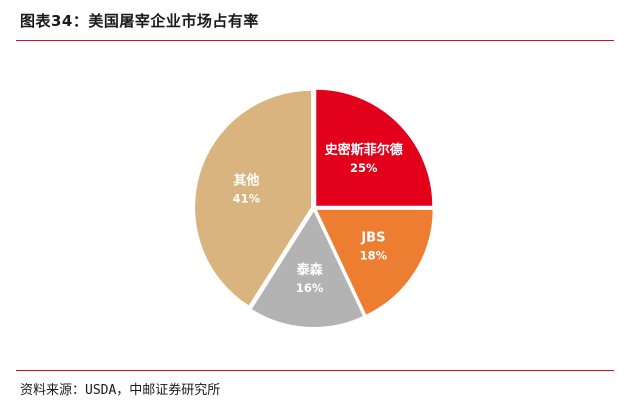 This screenshot has height=414, width=631. What do you see at coordinates (372, 238) in the screenshot?
I see `slice-label-name: JBS` at bounding box center [372, 238].